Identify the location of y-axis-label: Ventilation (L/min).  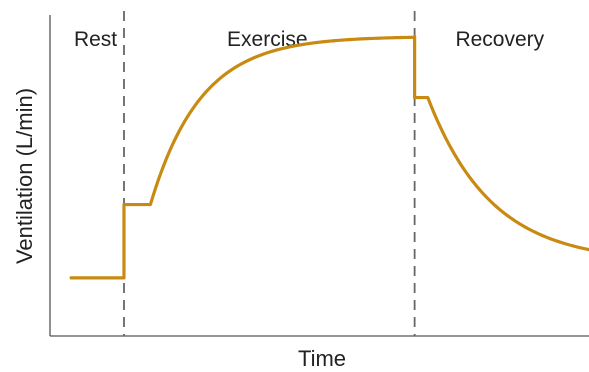
(24, 176).